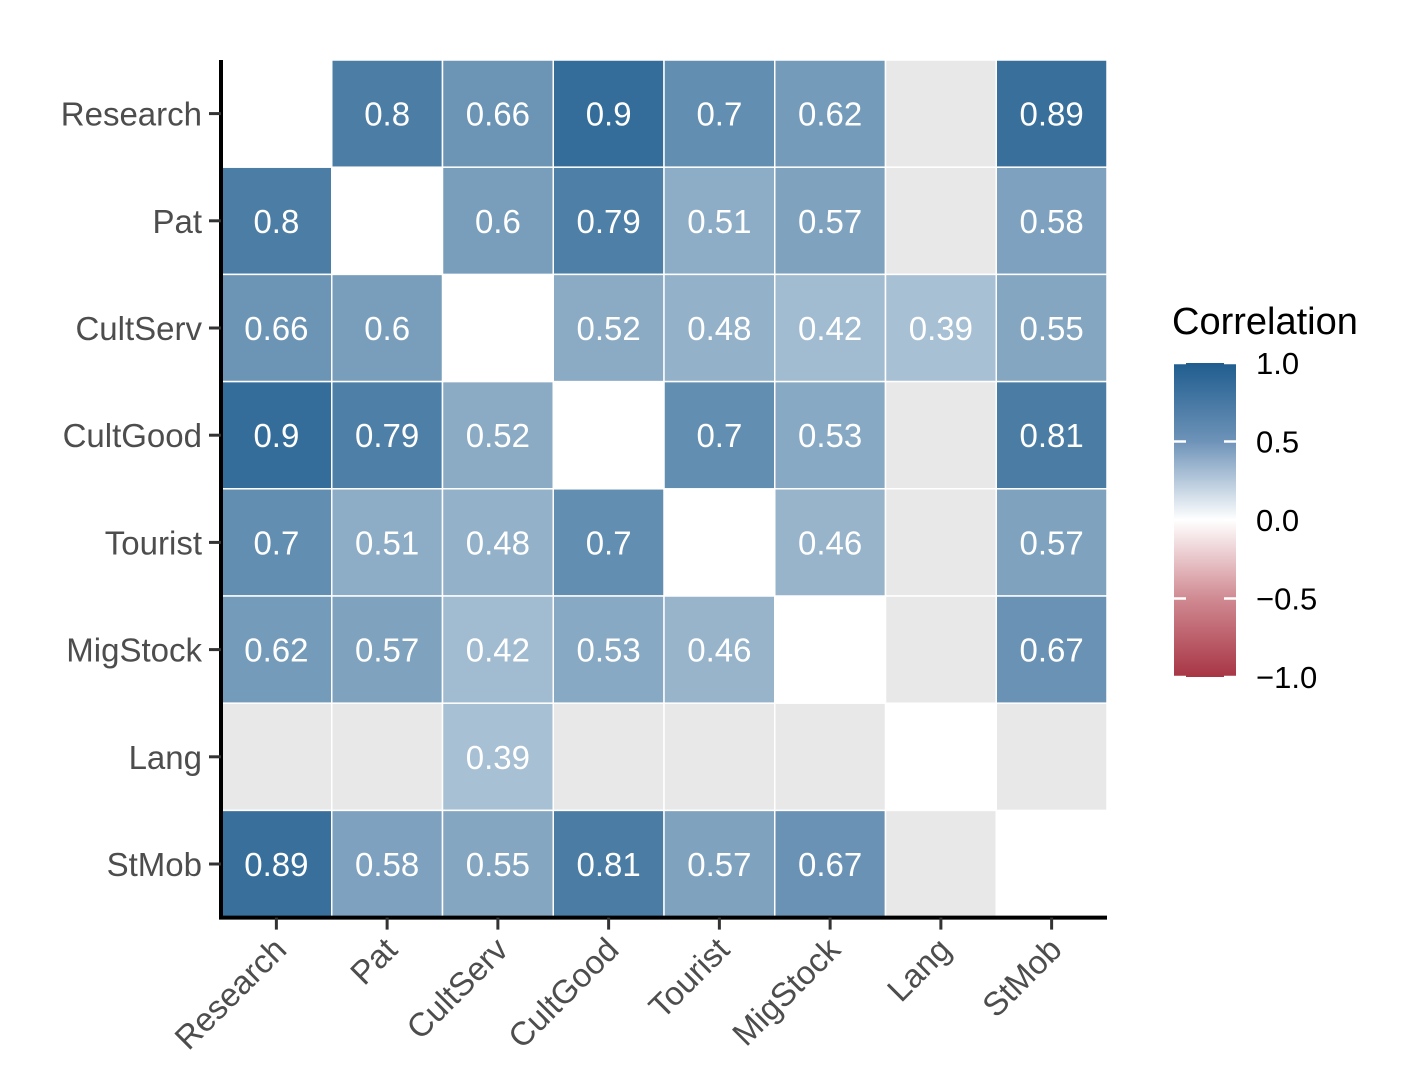  I want to click on heatmap-cell-Research-MigStock, so click(830, 113).